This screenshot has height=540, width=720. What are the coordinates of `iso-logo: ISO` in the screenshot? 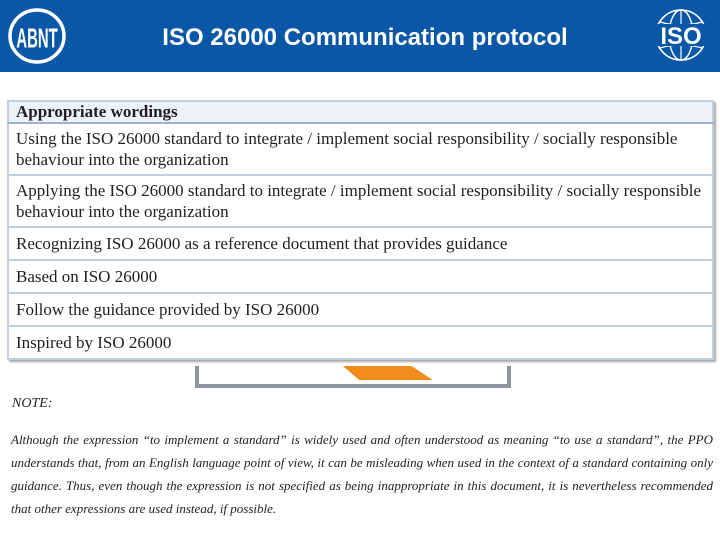 It's located at (681, 35).